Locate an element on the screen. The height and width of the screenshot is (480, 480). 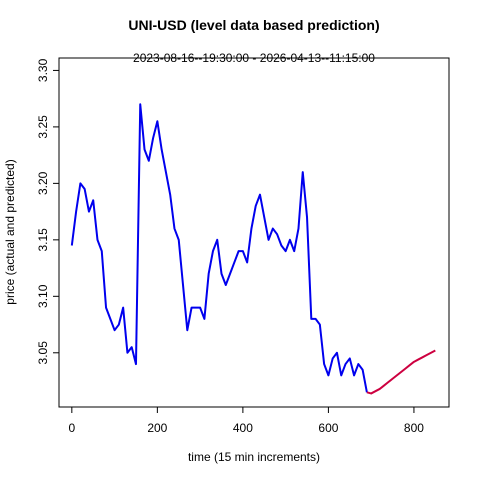
x-tick-label: 0 is located at coordinates (71, 428).